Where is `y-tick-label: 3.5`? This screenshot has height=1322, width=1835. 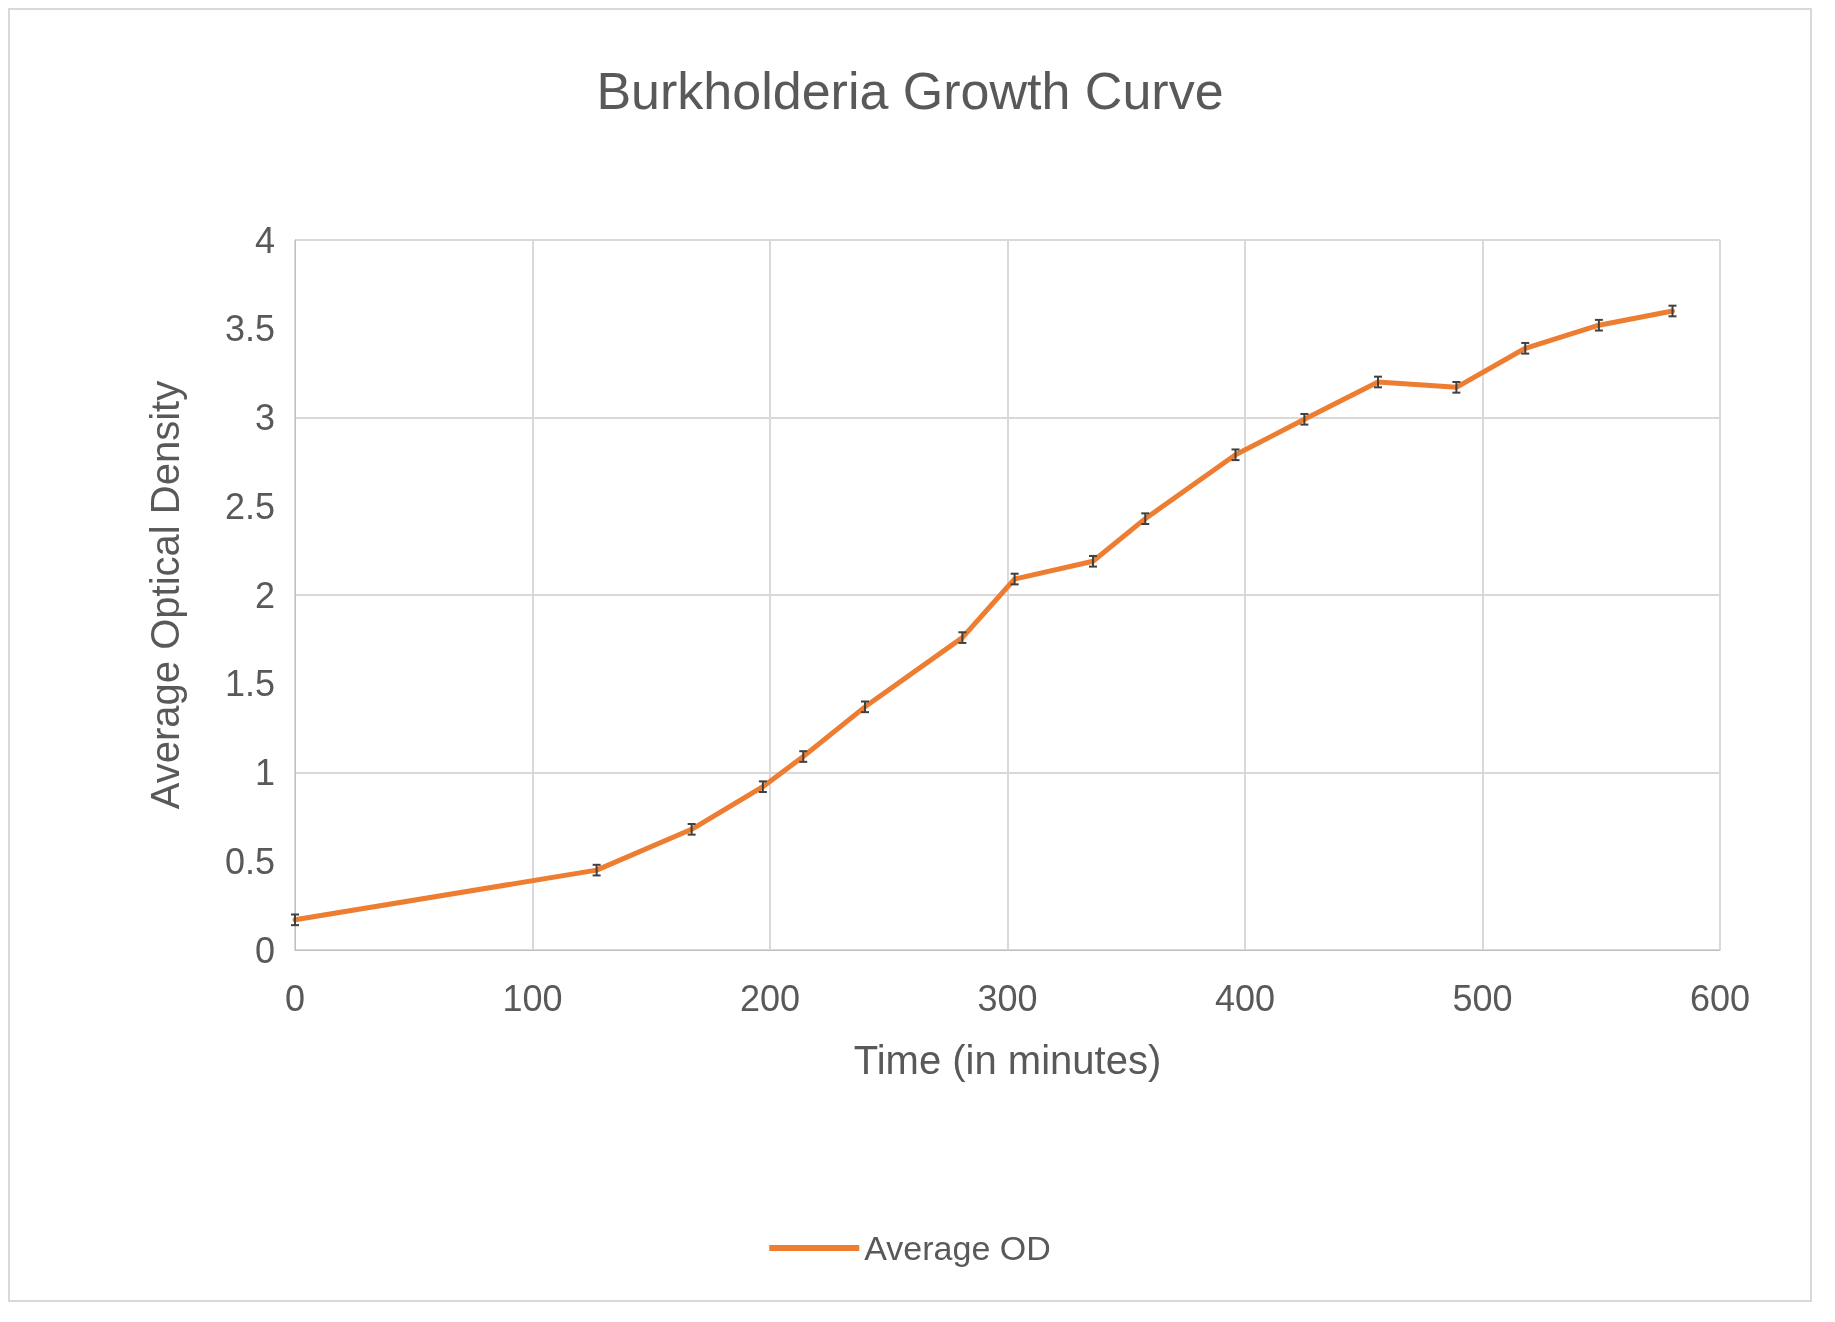 y-tick-label: 3.5 is located at coordinates (249, 329).